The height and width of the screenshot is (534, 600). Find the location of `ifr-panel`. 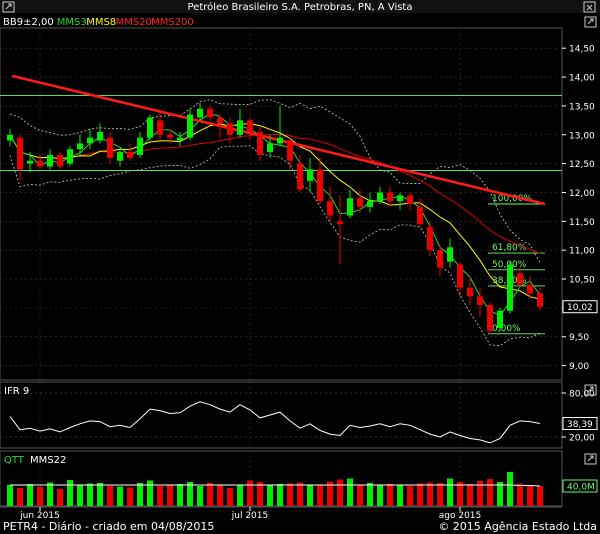

ifr-panel is located at coordinates (281, 415).